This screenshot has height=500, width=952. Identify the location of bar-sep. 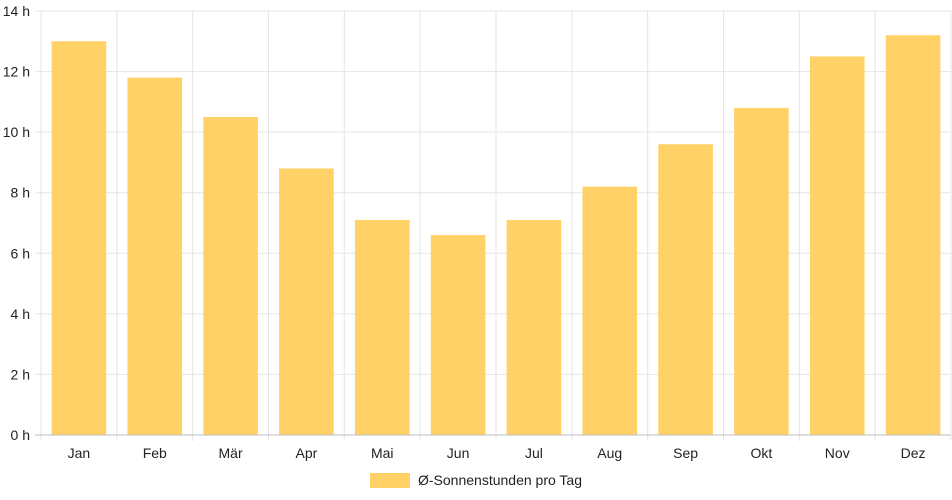
(685, 289).